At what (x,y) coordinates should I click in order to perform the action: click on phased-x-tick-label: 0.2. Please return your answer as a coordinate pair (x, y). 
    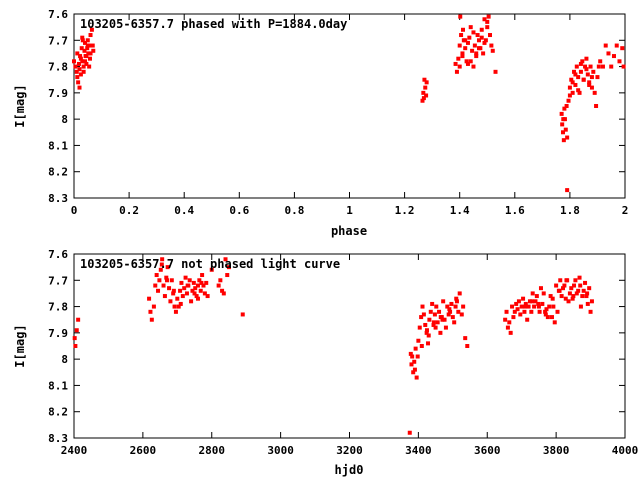
    Looking at the image, I should click on (129, 210).